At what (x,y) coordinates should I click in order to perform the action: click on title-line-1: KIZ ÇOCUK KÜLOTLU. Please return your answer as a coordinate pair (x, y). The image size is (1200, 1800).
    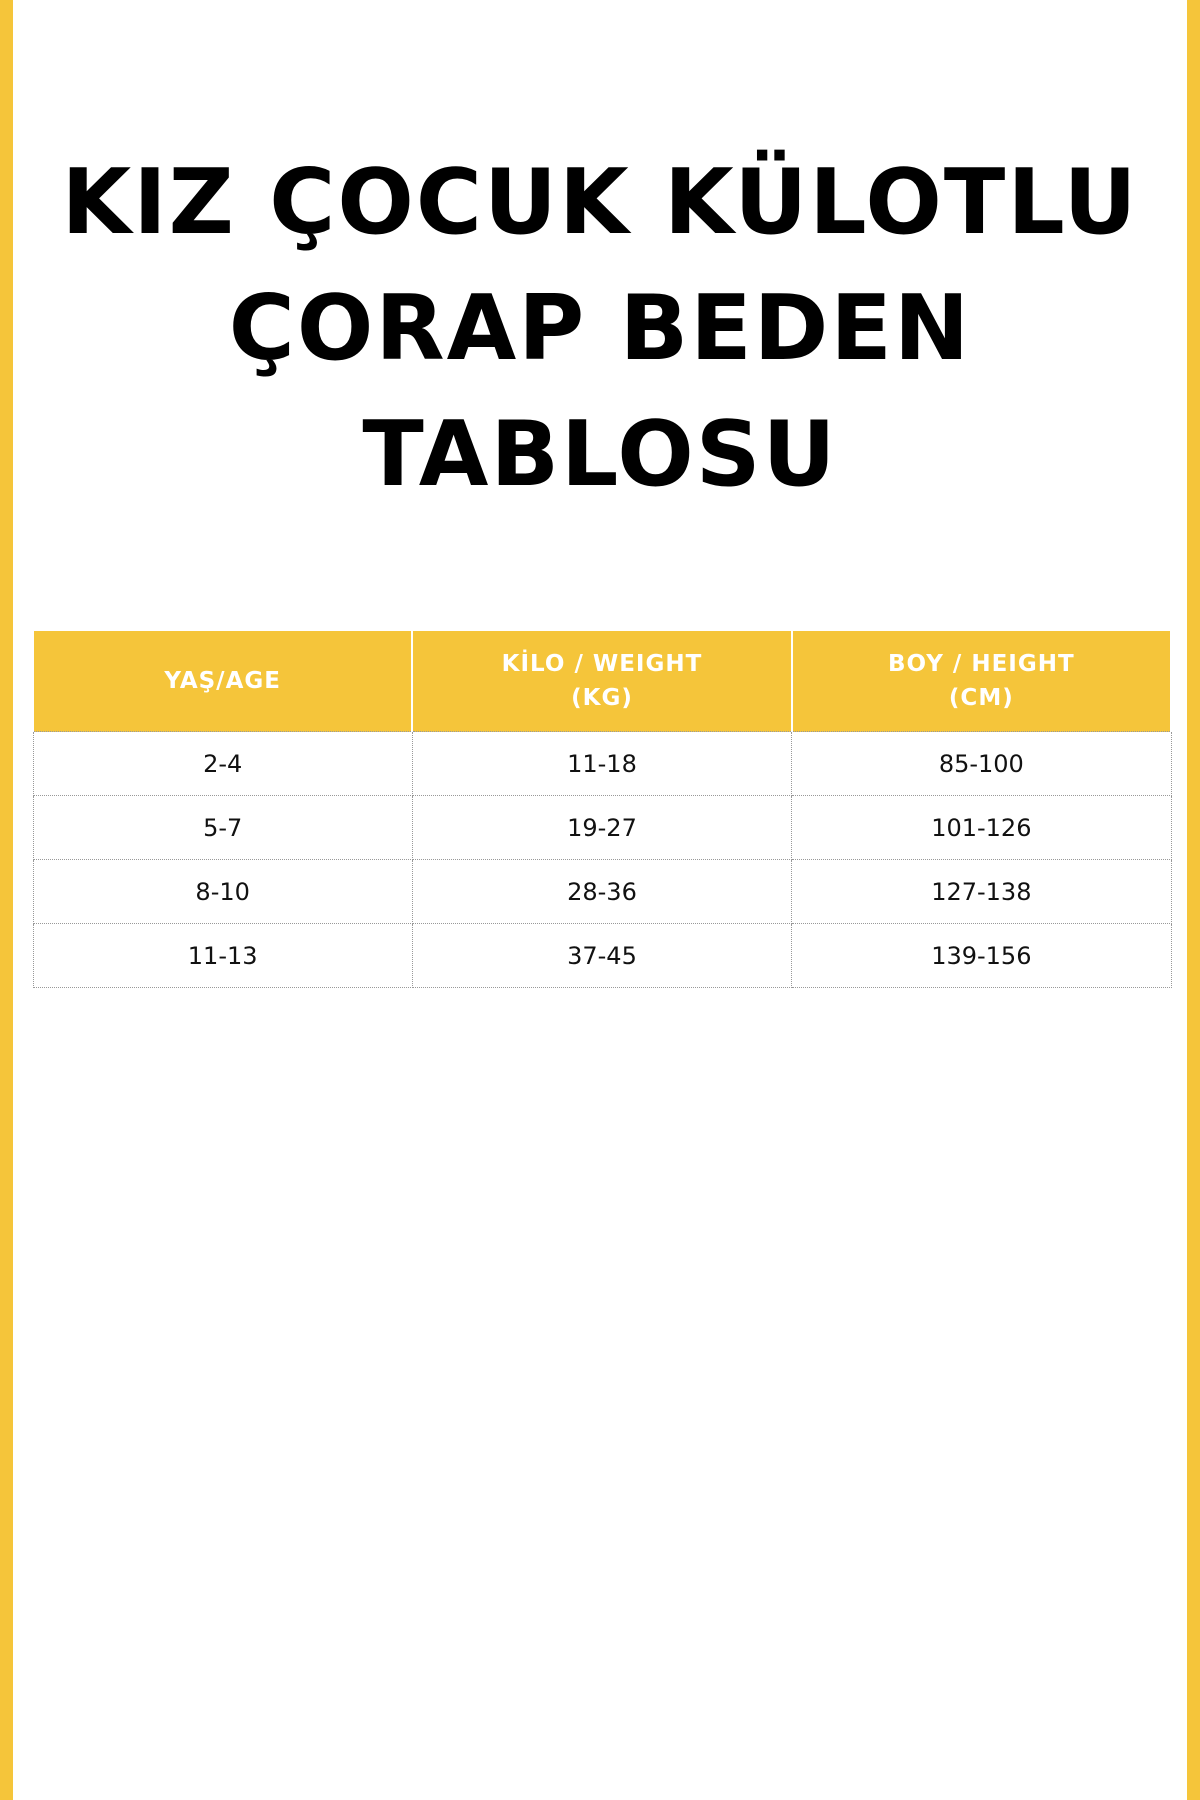
    Looking at the image, I should click on (600, 202).